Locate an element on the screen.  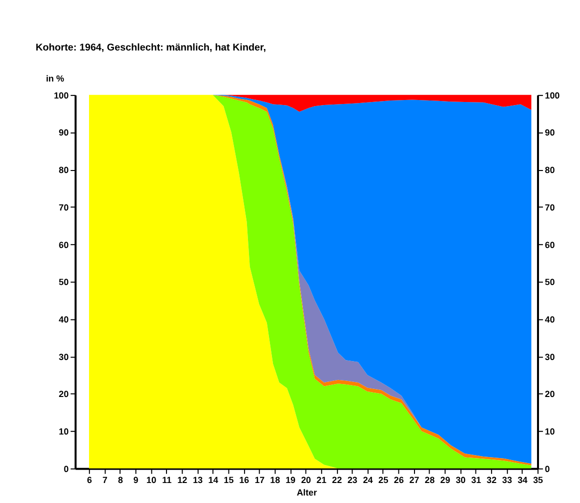
x-tick-label: 6 is located at coordinates (89, 479).